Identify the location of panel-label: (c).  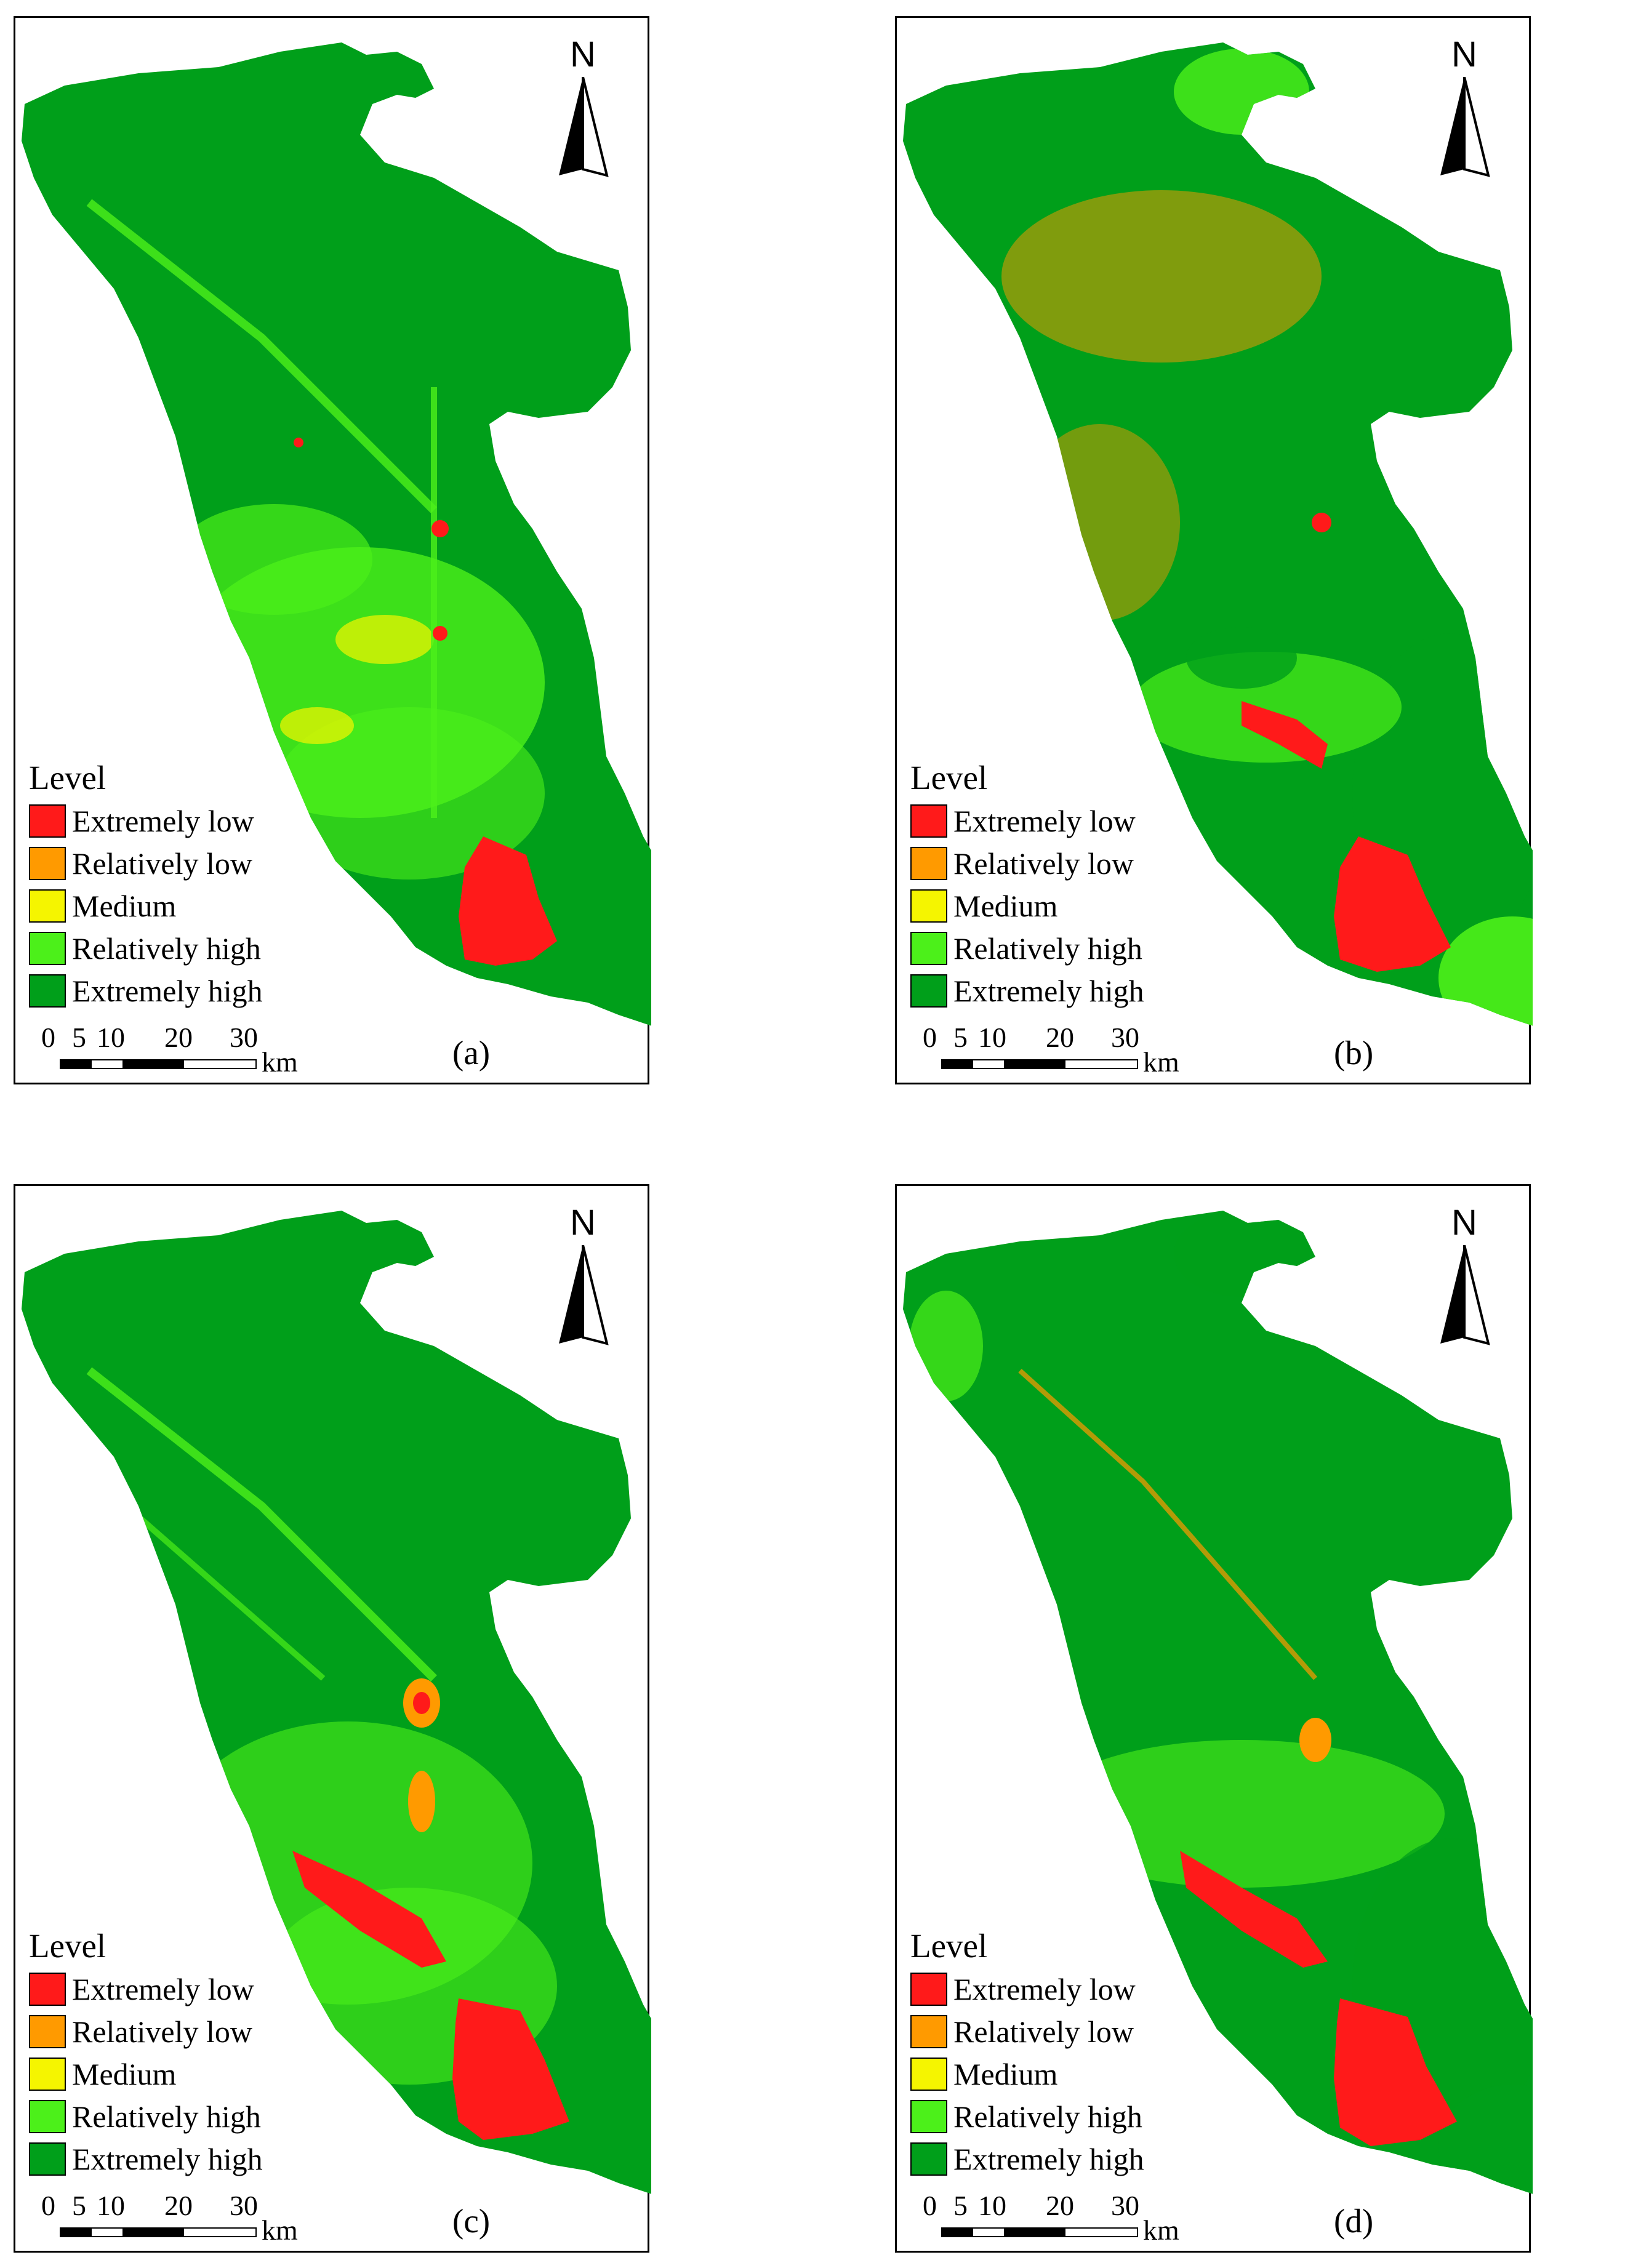
(471, 2221).